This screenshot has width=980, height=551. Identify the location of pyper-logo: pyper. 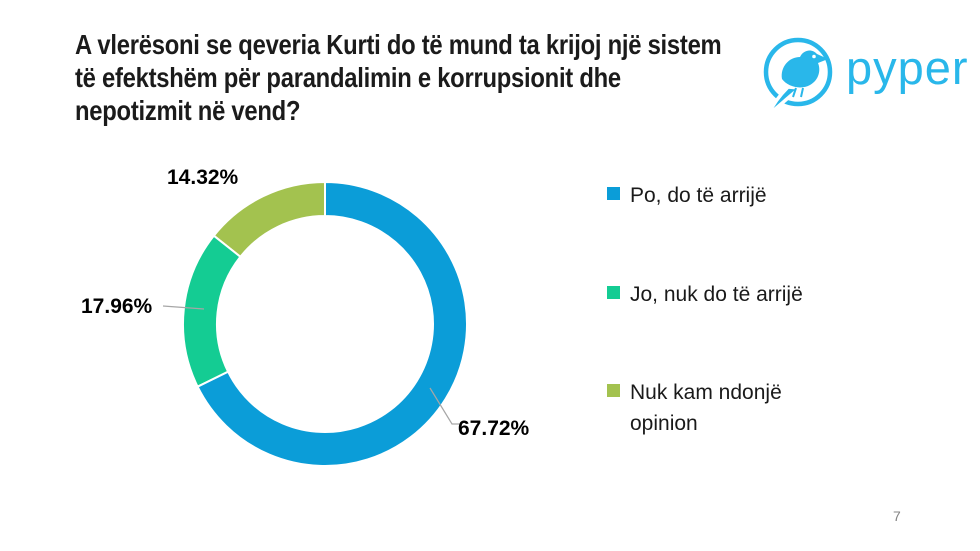
(867, 76).